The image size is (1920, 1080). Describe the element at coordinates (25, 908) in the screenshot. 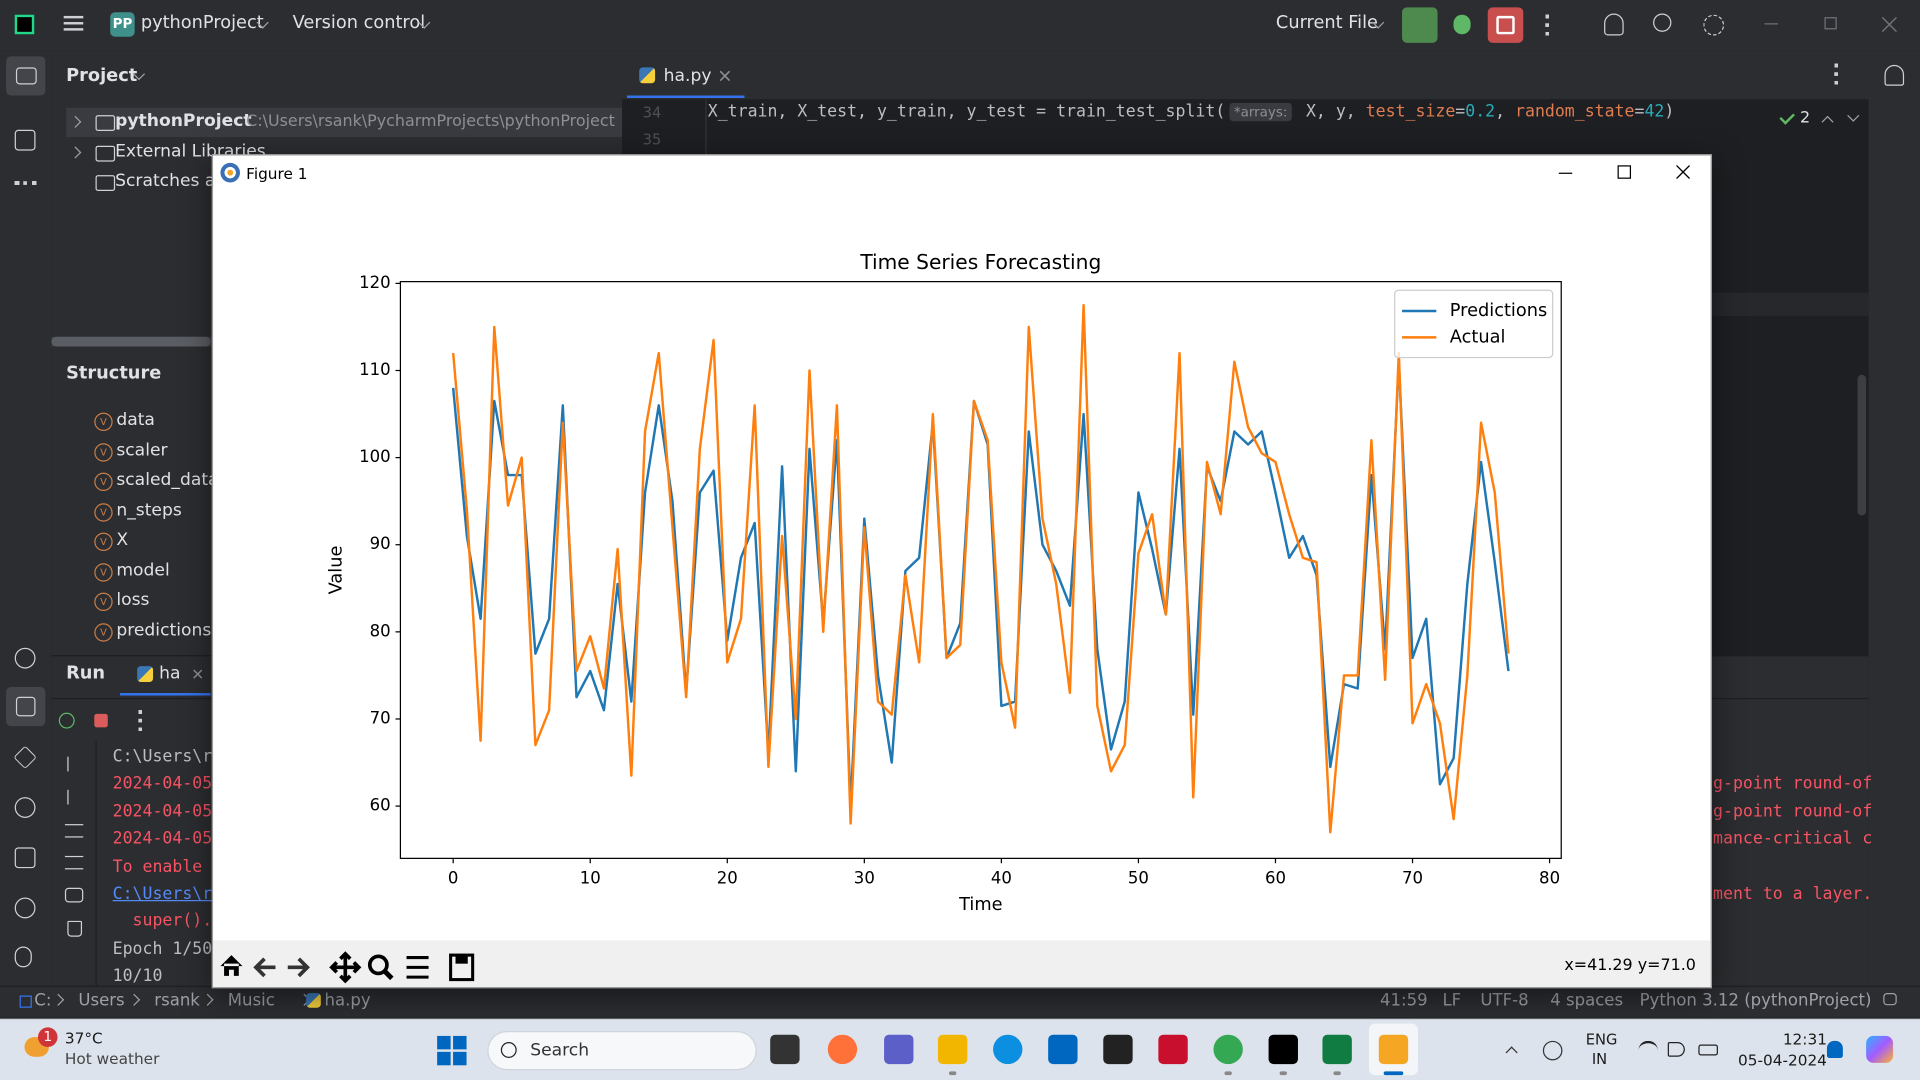

I see `problems-tool` at that location.